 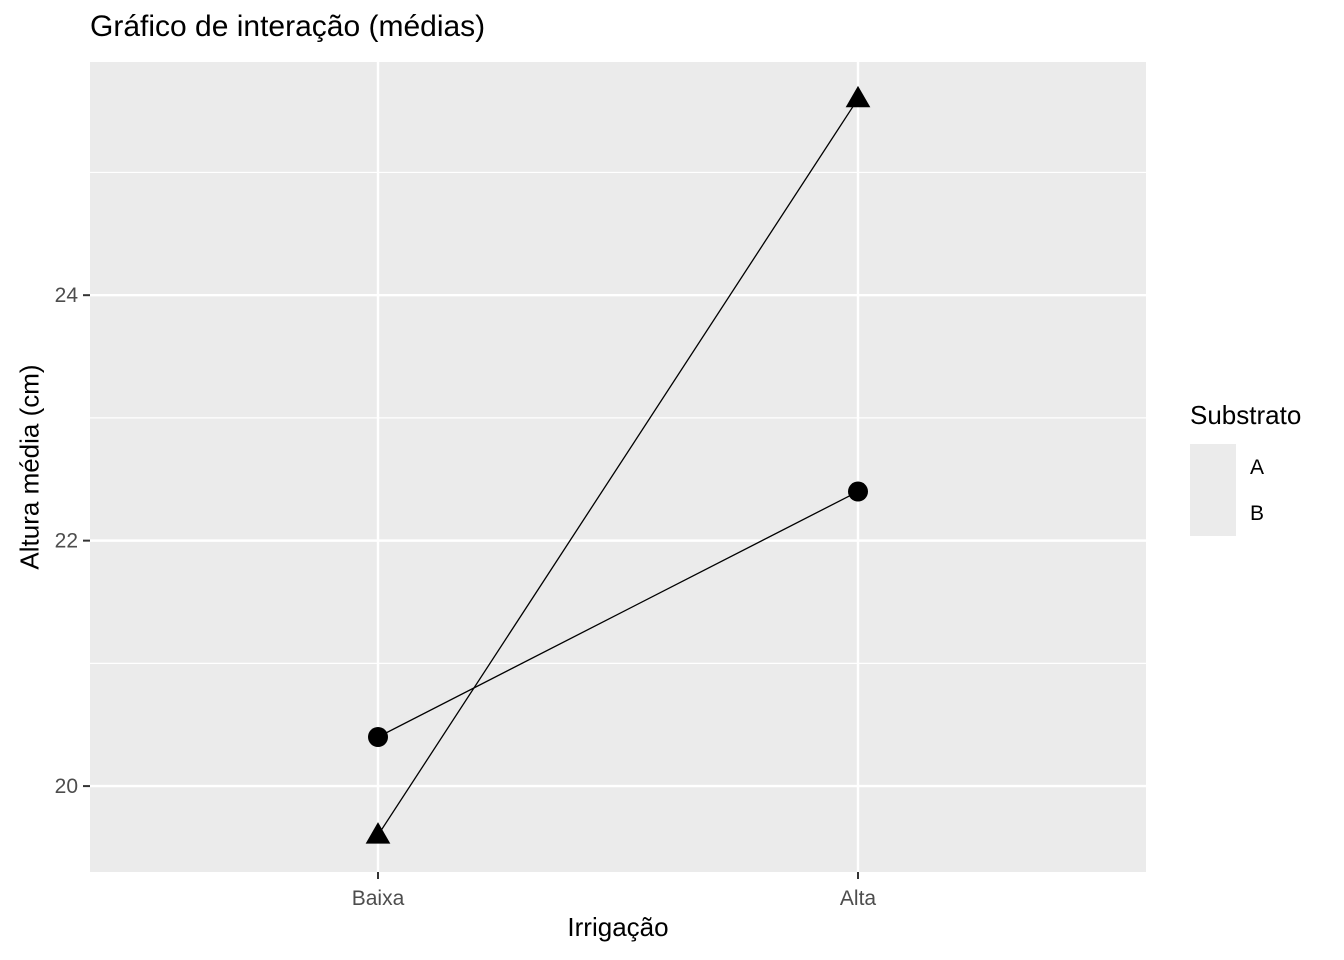 What do you see at coordinates (858, 491) in the screenshot?
I see `data-point-a-alta` at bounding box center [858, 491].